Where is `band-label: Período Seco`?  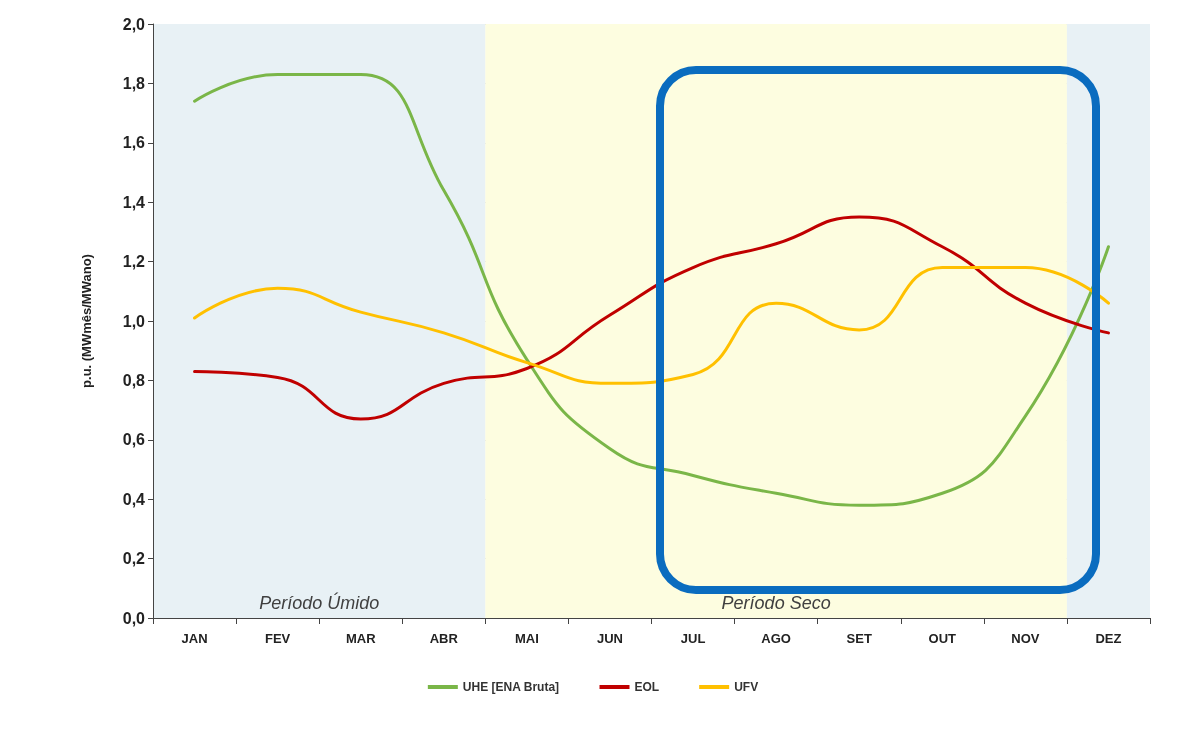 band-label: Período Seco is located at coordinates (776, 603).